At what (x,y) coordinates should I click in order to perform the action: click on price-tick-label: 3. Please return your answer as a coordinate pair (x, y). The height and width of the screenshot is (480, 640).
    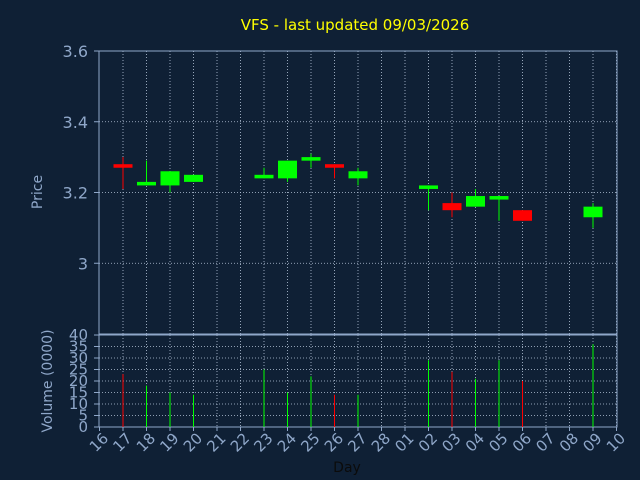
    Looking at the image, I should click on (83, 263).